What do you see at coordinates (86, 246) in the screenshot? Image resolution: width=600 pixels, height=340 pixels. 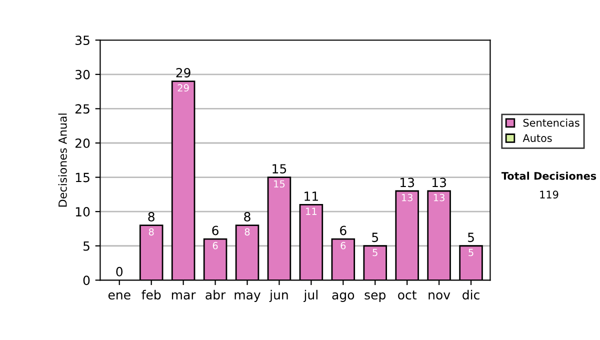 I see `y-tick-label: 5` at bounding box center [86, 246].